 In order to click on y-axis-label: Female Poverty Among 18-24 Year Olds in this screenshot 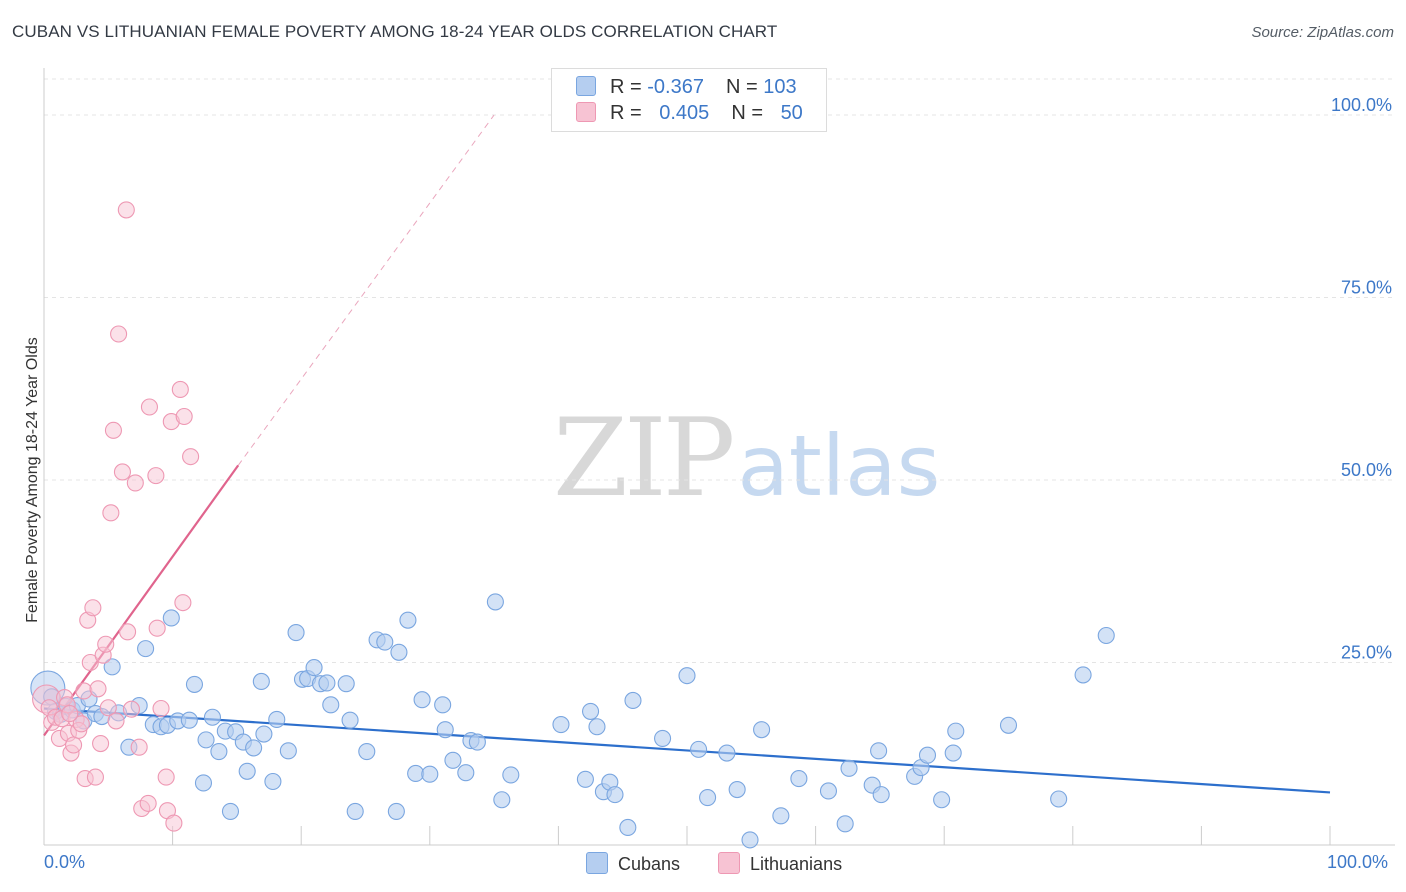, I will do `click(32, 480)`.